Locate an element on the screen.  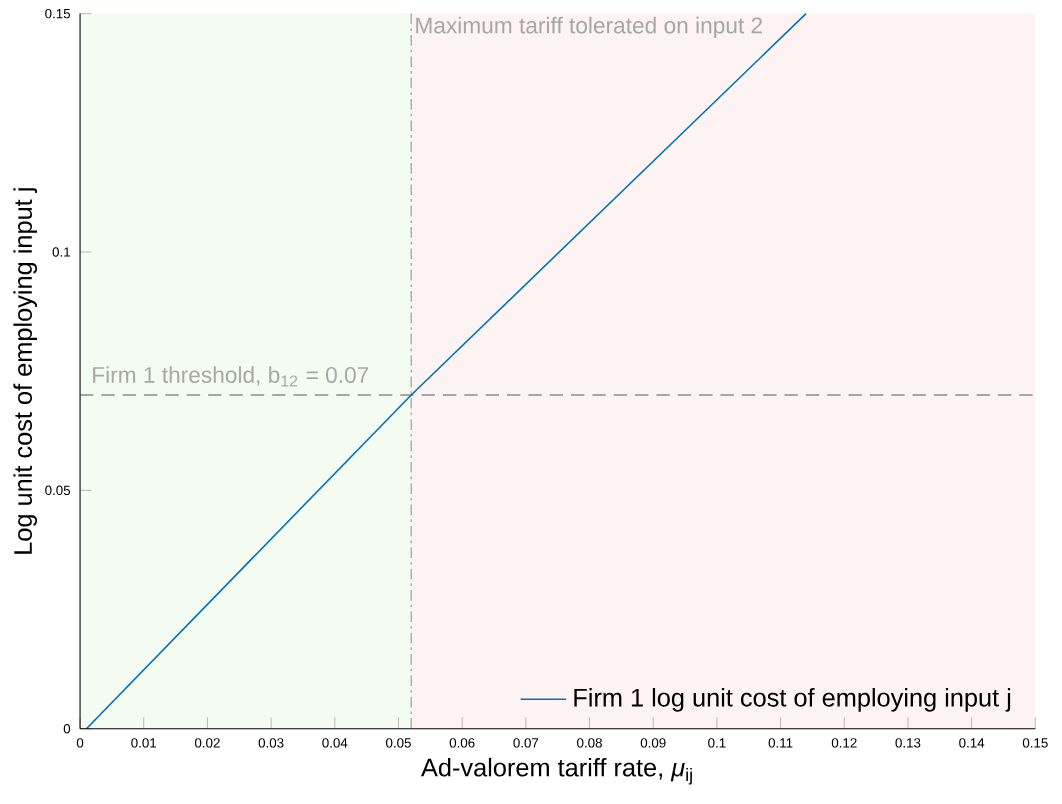
y-axis-title: Log unit cost of employing input j is located at coordinates (25, 370).